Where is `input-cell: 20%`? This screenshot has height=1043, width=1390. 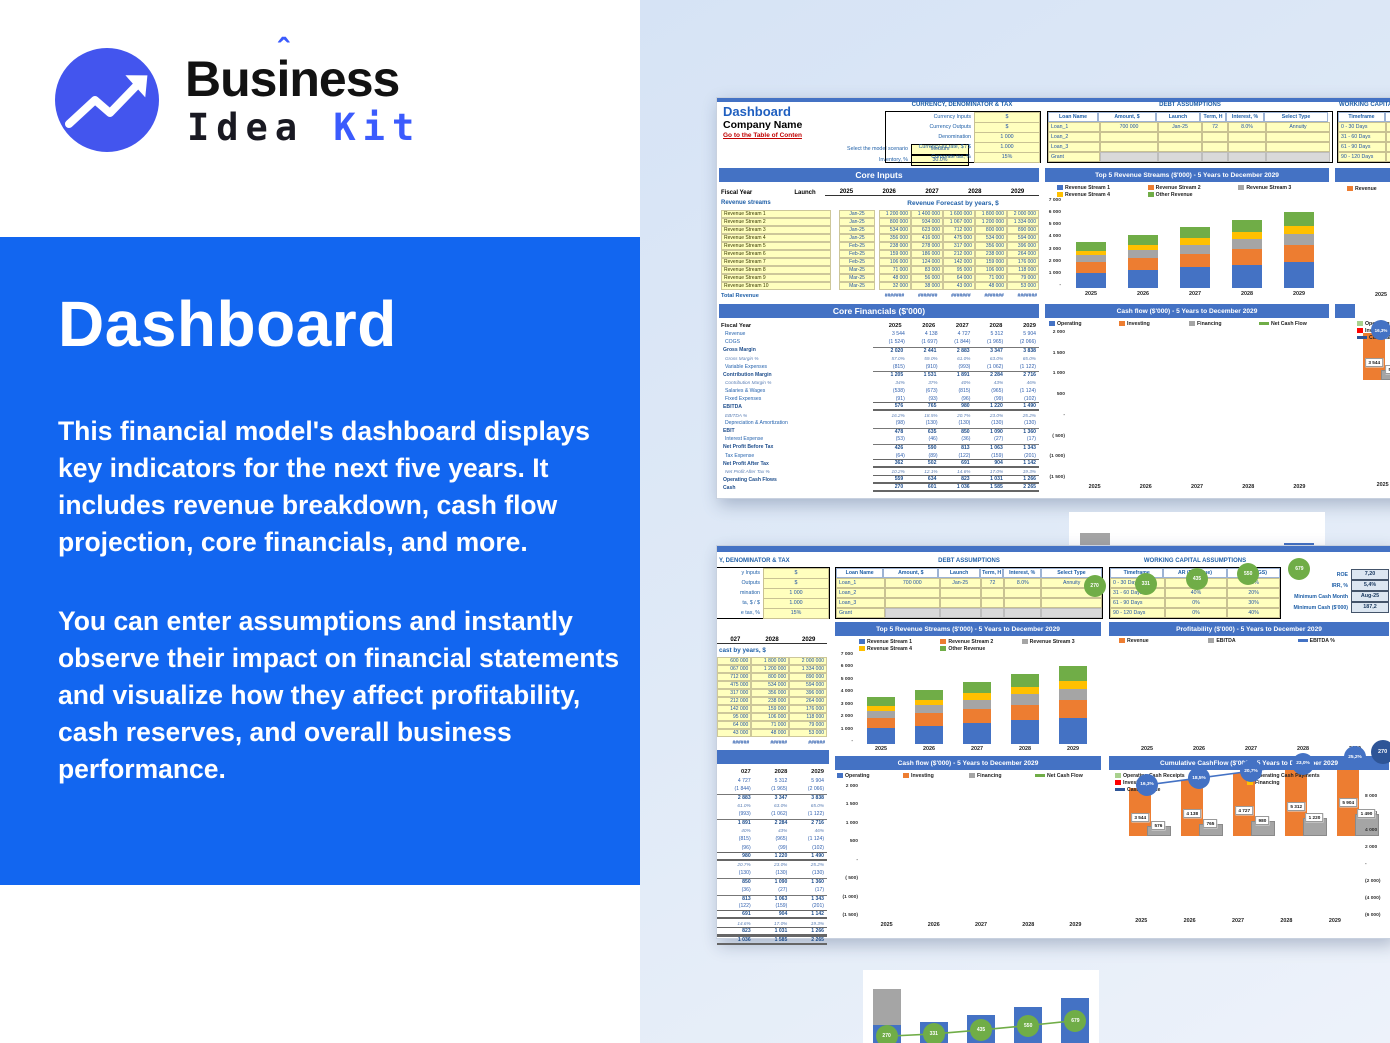 input-cell: 20% is located at coordinates (1253, 593).